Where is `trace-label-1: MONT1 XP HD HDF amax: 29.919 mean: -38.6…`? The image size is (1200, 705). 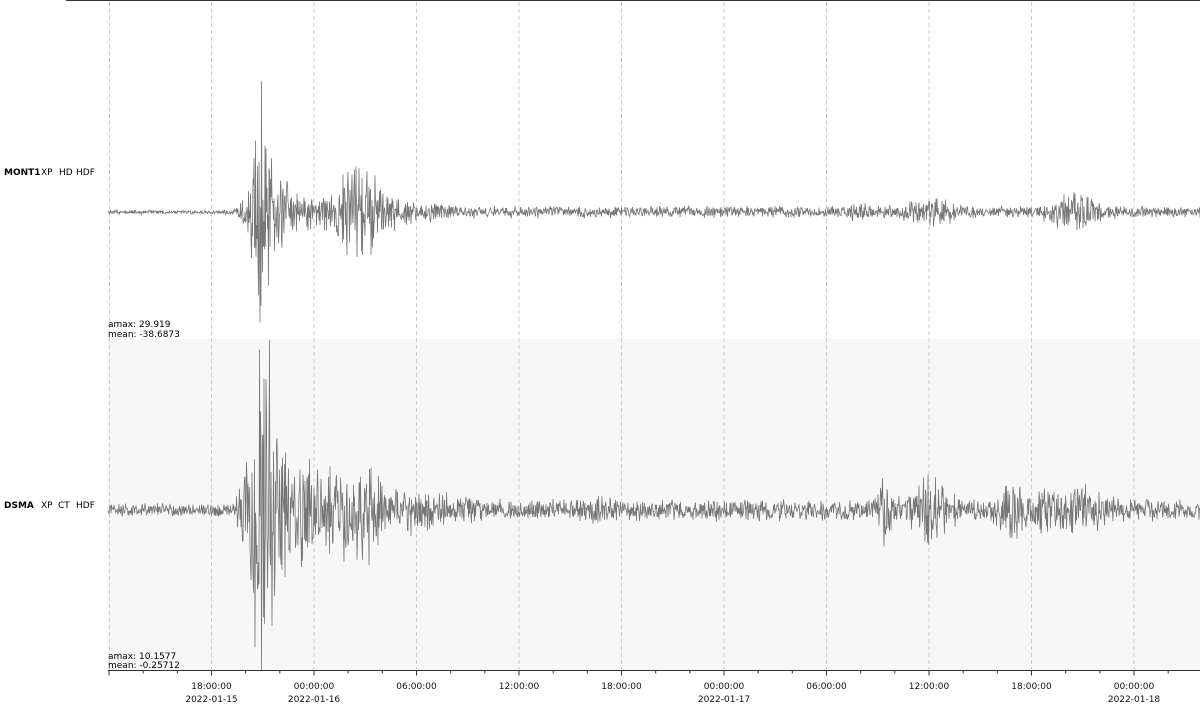 trace-label-1: MONT1 XP HD HDF amax: 29.919 mean: -38.6… is located at coordinates (92, 254).